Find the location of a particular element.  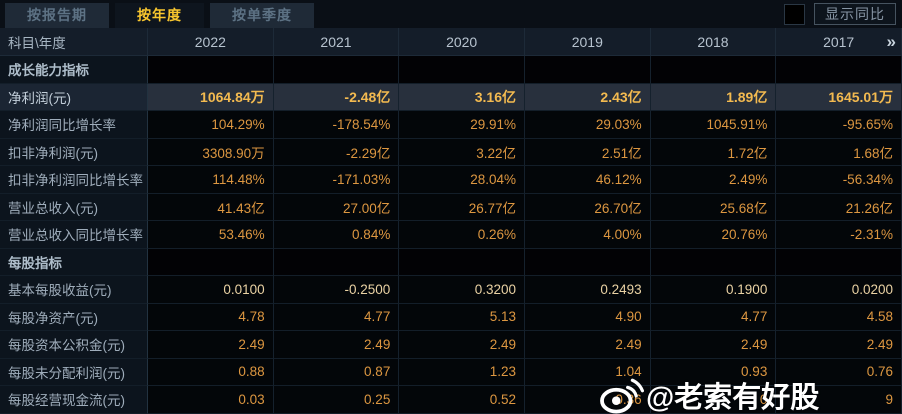

year-header-label: 2017 is located at coordinates (839, 41).